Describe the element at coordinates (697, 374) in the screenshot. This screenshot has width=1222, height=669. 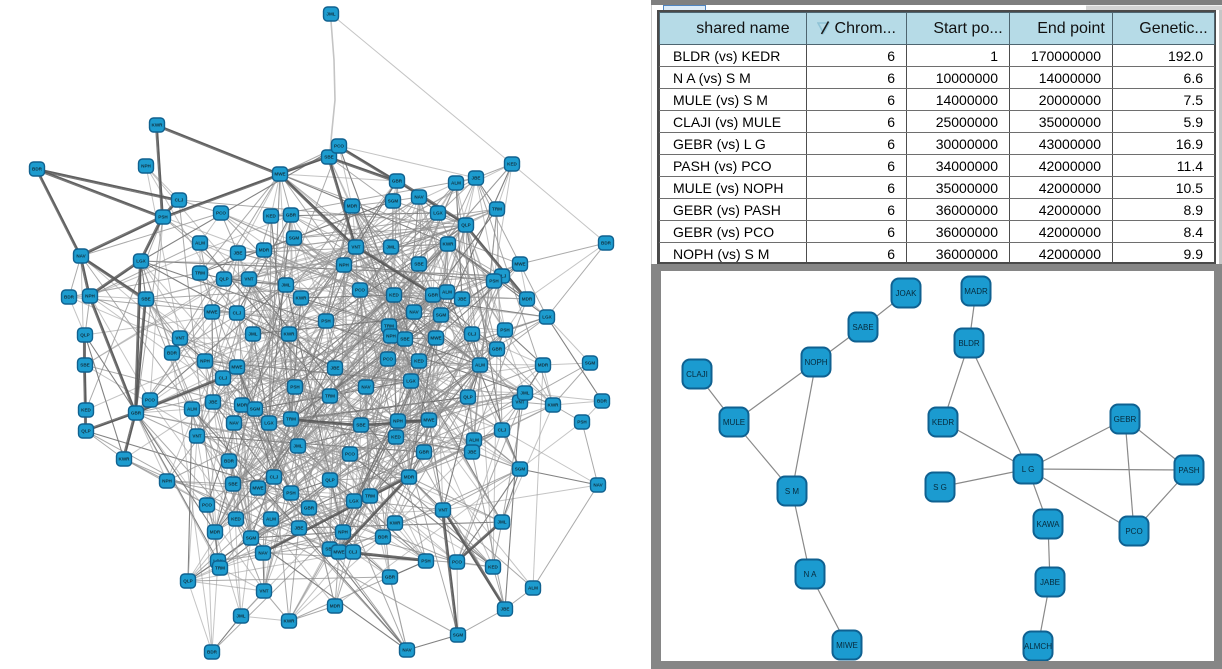
I see `svg-text: CLAJI` at that location.